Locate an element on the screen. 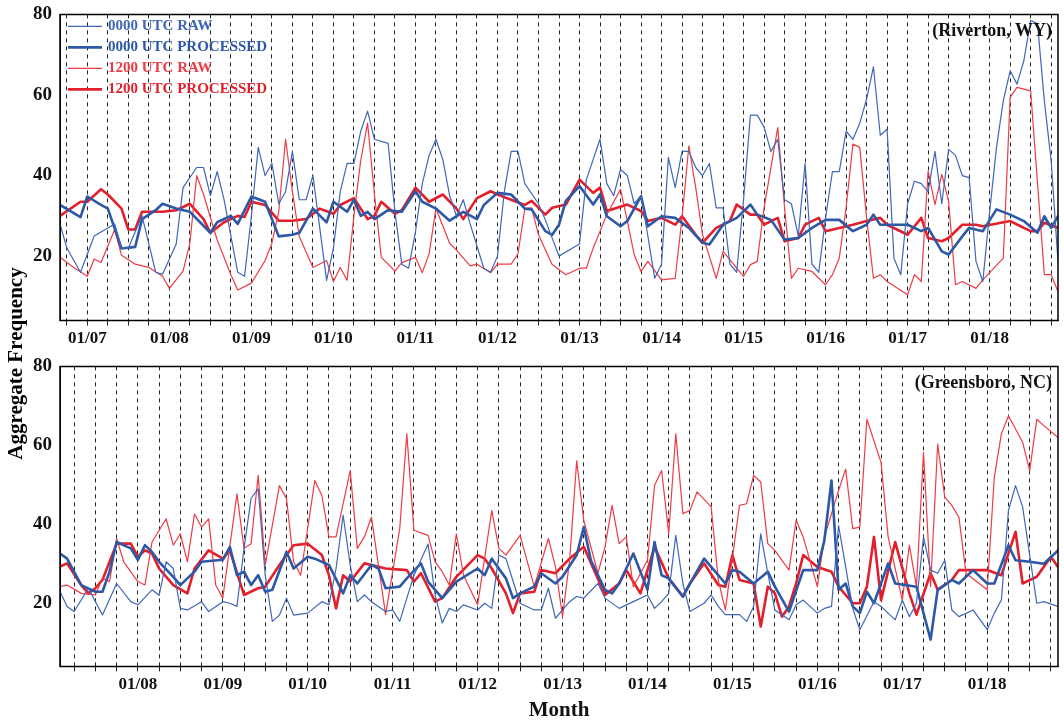  legend-label: 1200 UTC RAW is located at coordinates (160, 67).